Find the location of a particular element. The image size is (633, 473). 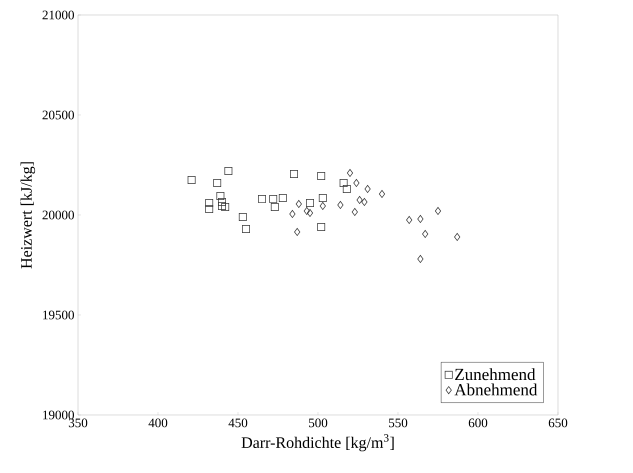

x-tick-label: 600 is located at coordinates (478, 423).